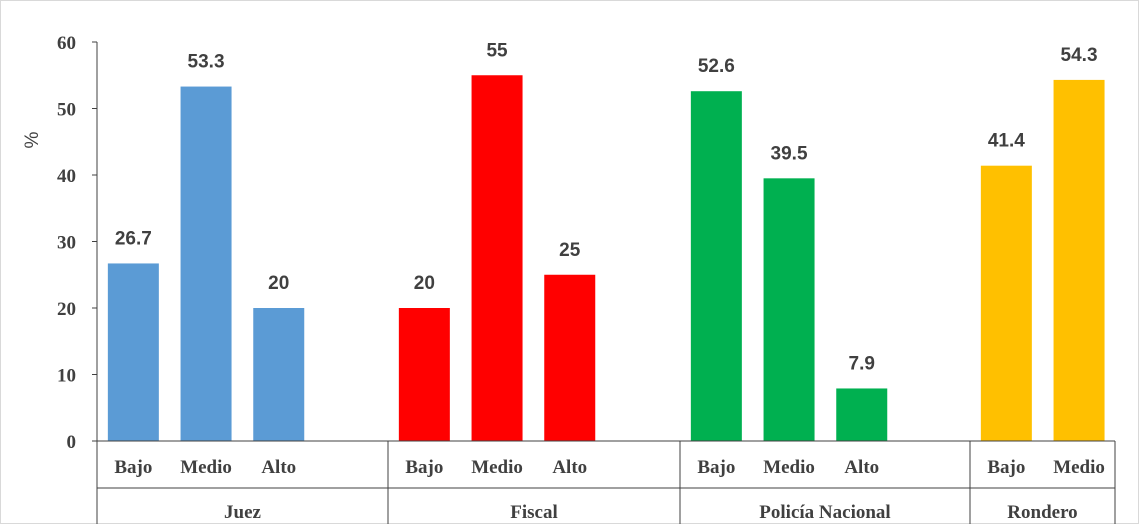 Image resolution: width=1139 pixels, height=524 pixels. I want to click on y-axis: 0 10 20 30 40 50 60, so click(77, 243).